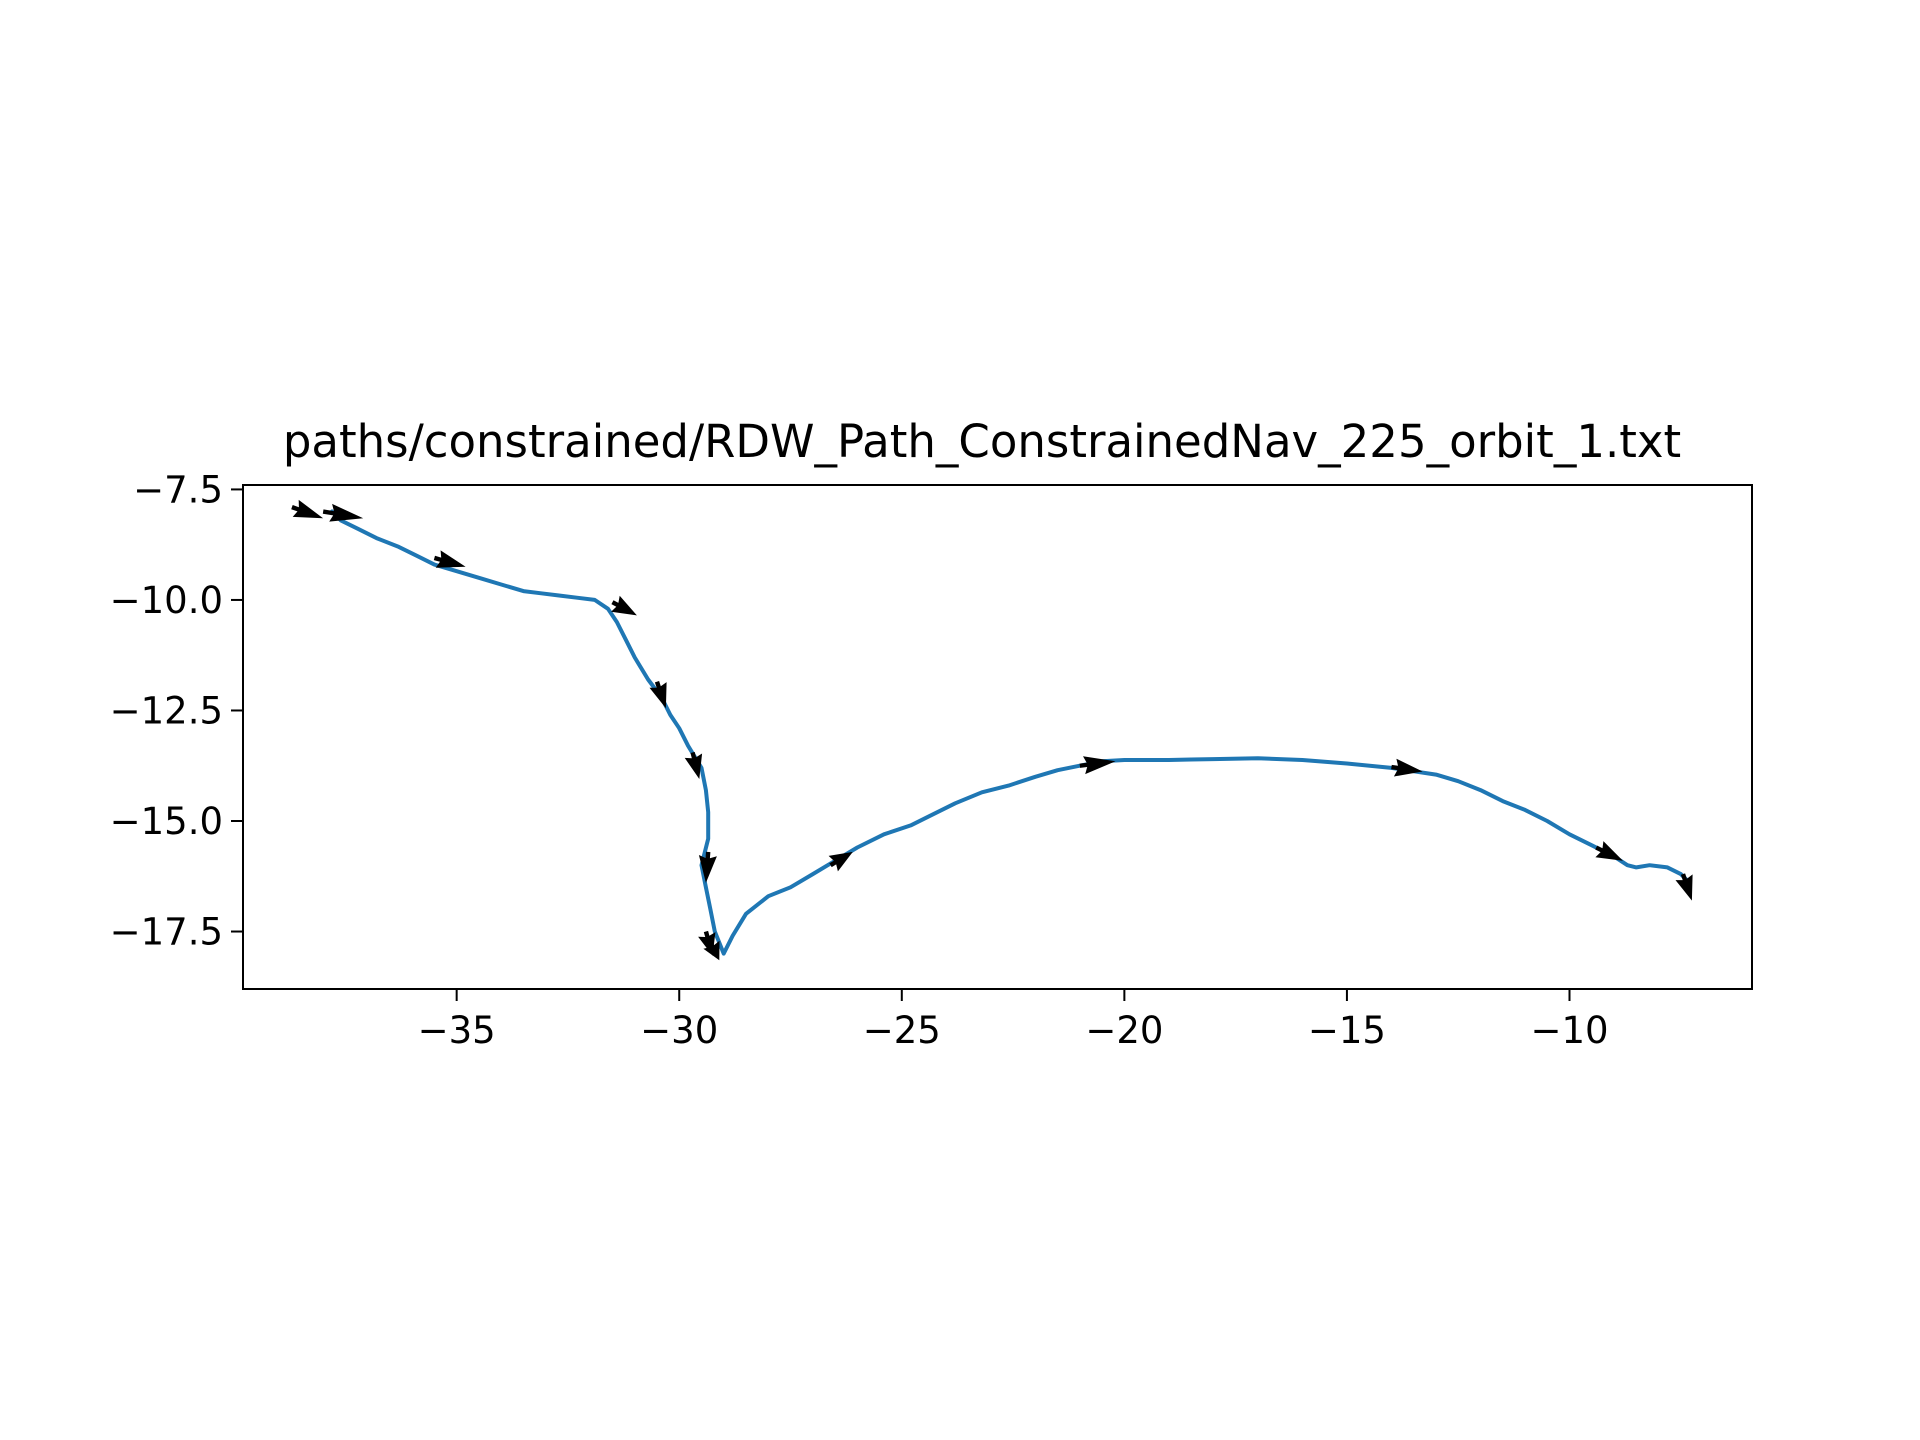 The image size is (1920, 1440). I want to click on x-tick-label: −15, so click(1347, 1030).